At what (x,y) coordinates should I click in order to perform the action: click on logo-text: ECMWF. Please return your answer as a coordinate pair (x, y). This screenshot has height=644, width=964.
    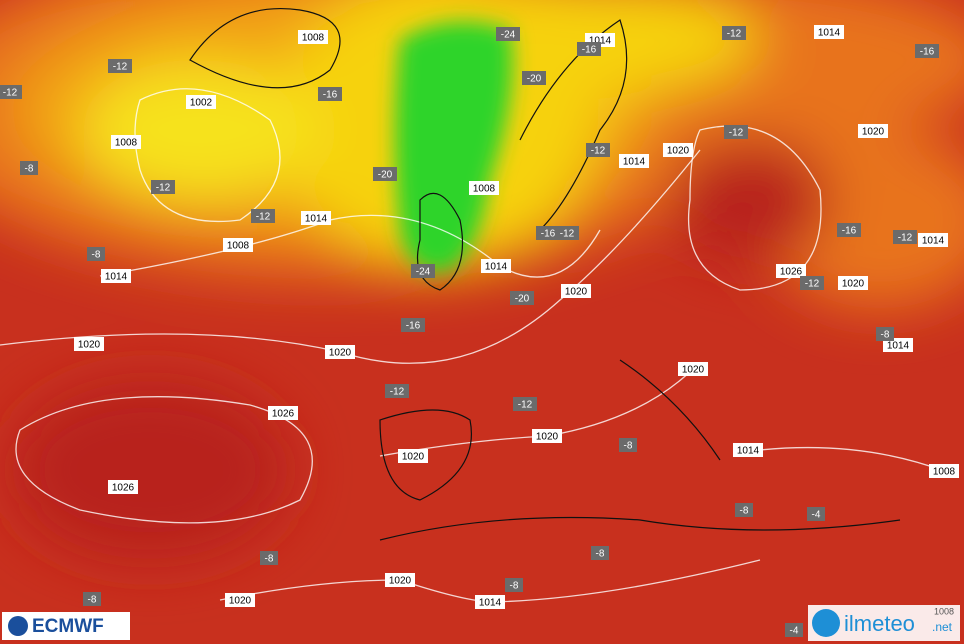
    Looking at the image, I should click on (68, 626).